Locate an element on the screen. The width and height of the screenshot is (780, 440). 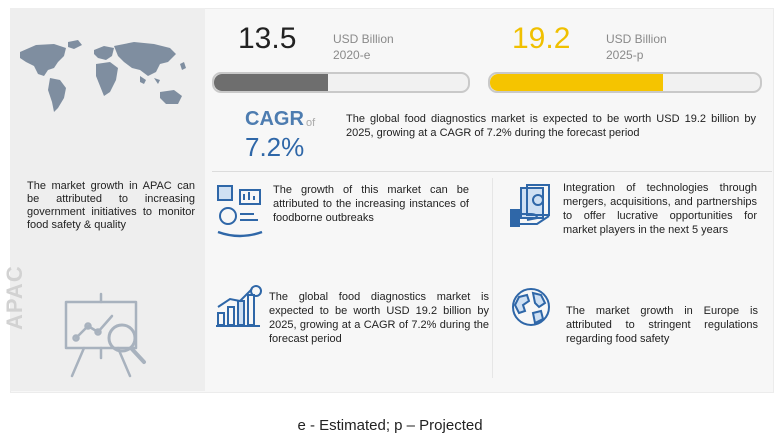
value-2025: 19.2 is located at coordinates (541, 38).